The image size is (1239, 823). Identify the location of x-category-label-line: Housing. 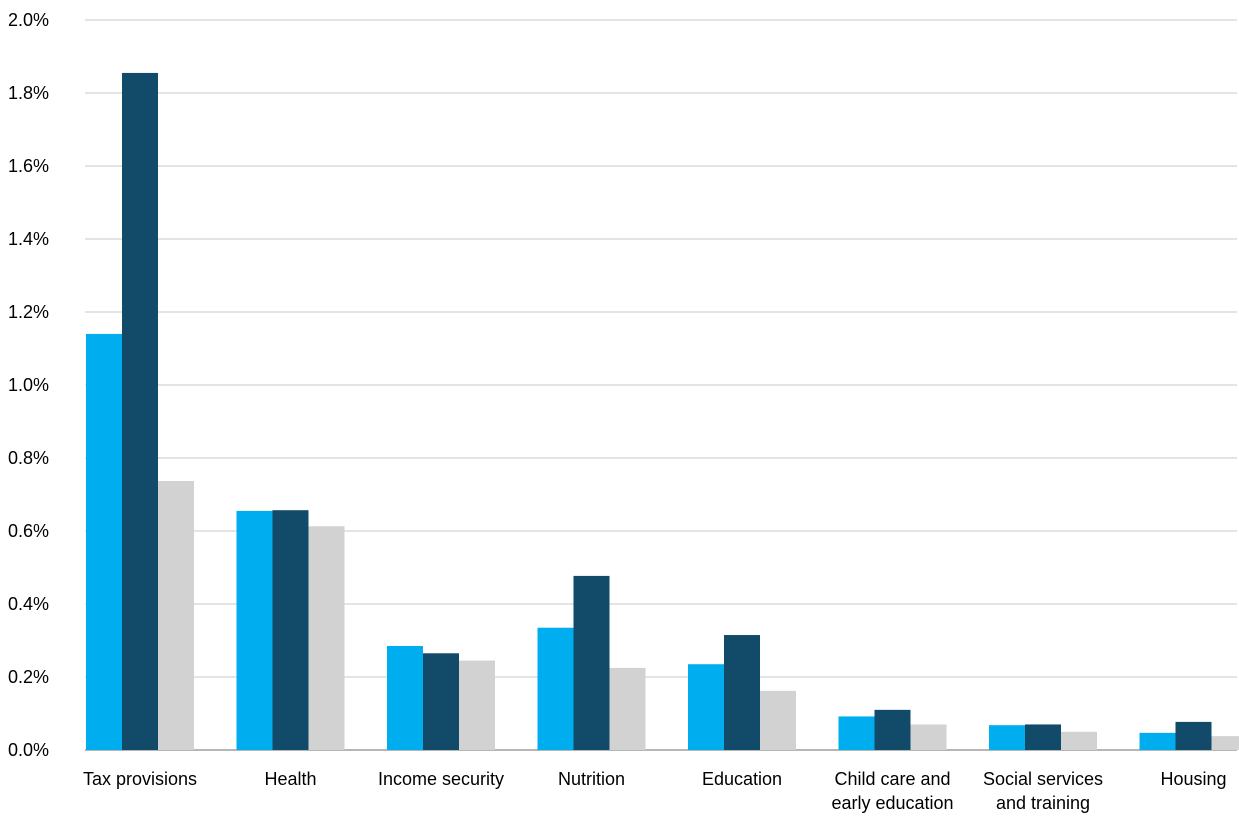
(1193, 779).